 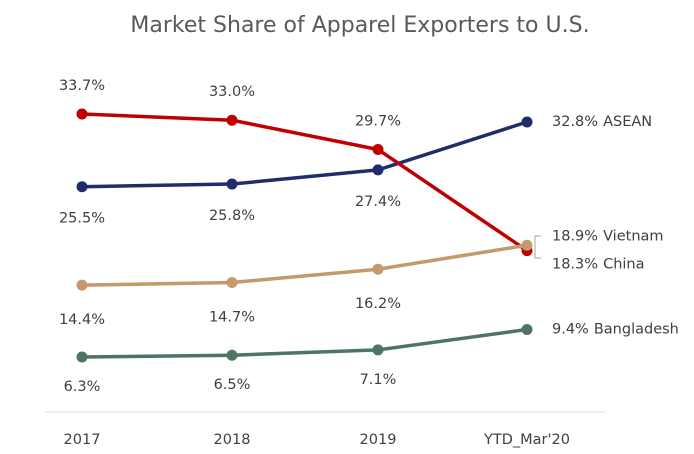 I want to click on end-label: 9.4% Bangladesh, so click(x=615, y=330).